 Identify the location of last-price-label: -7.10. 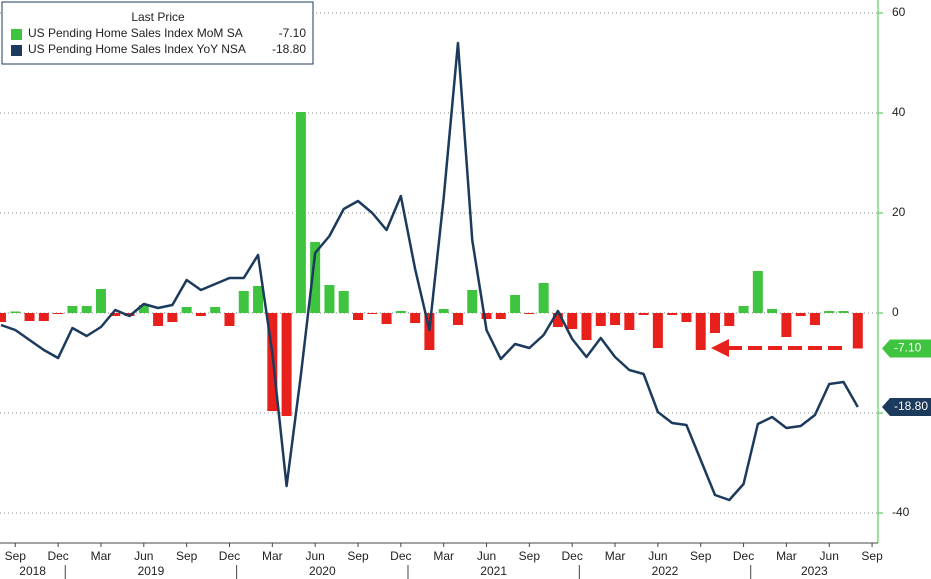
(908, 348).